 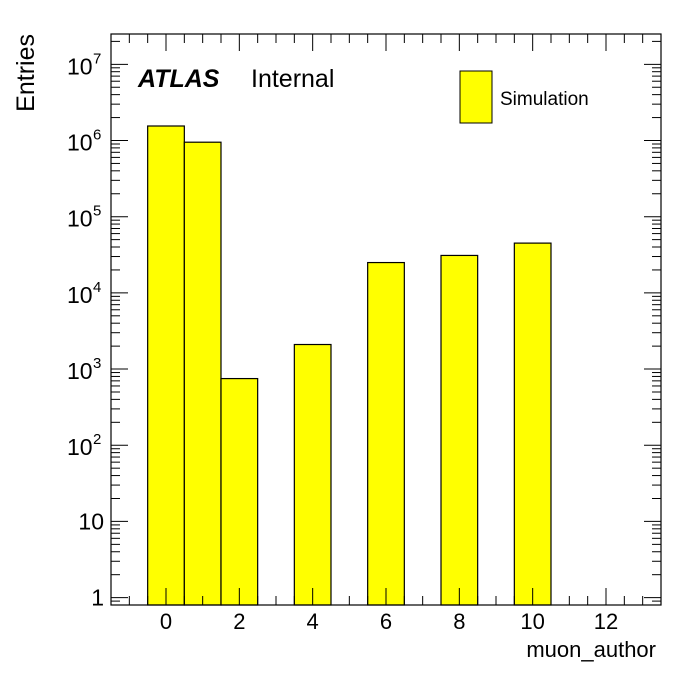 I want to click on legend-swatch-simulation, so click(x=476, y=97).